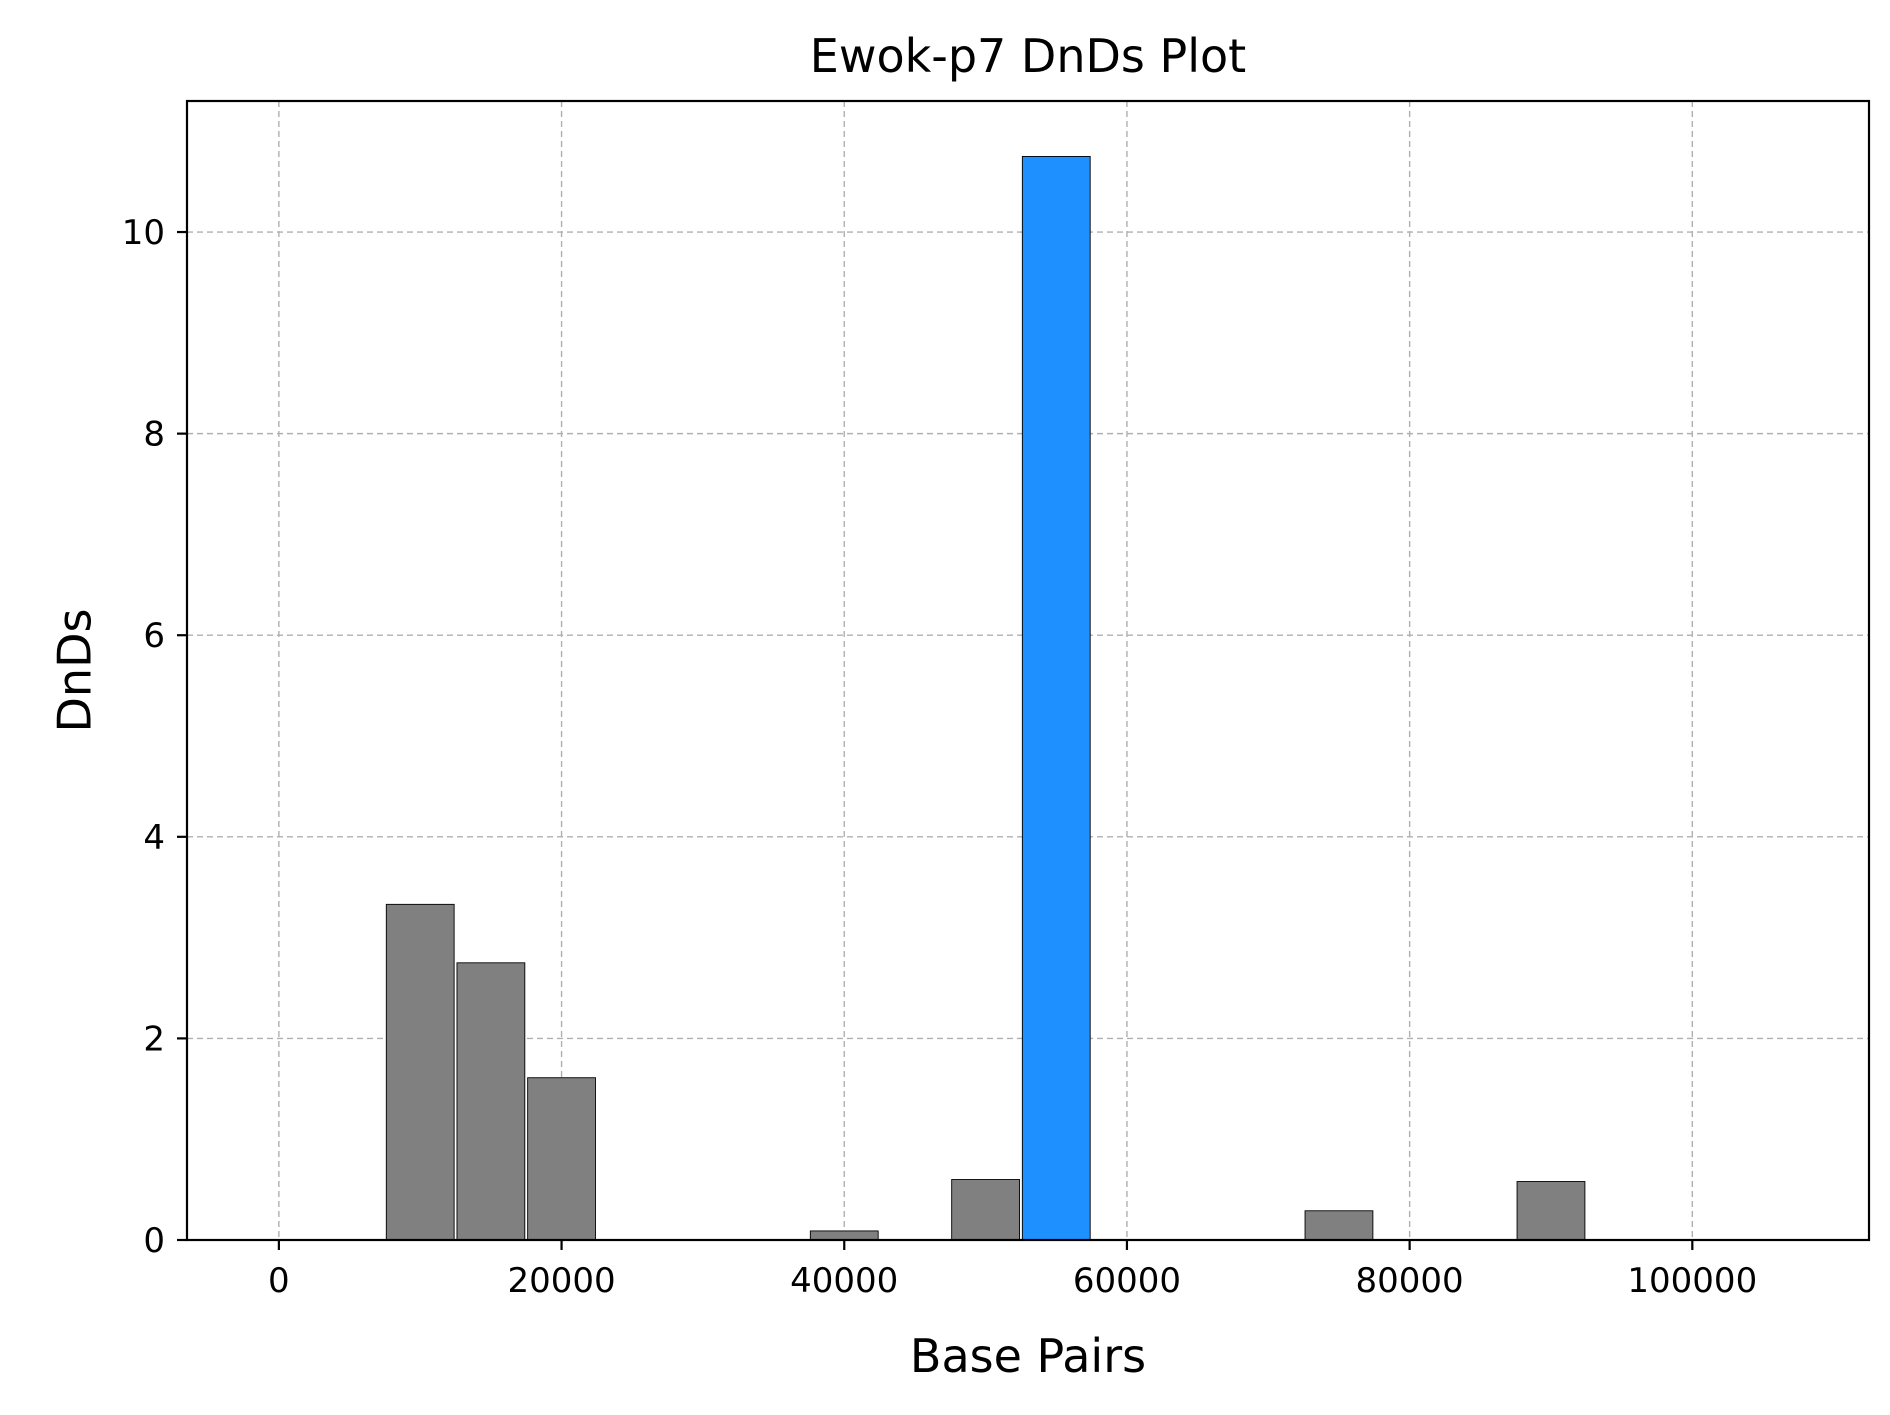 The image size is (1890, 1415). What do you see at coordinates (154, 636) in the screenshot?
I see `y-tick-label: 6` at bounding box center [154, 636].